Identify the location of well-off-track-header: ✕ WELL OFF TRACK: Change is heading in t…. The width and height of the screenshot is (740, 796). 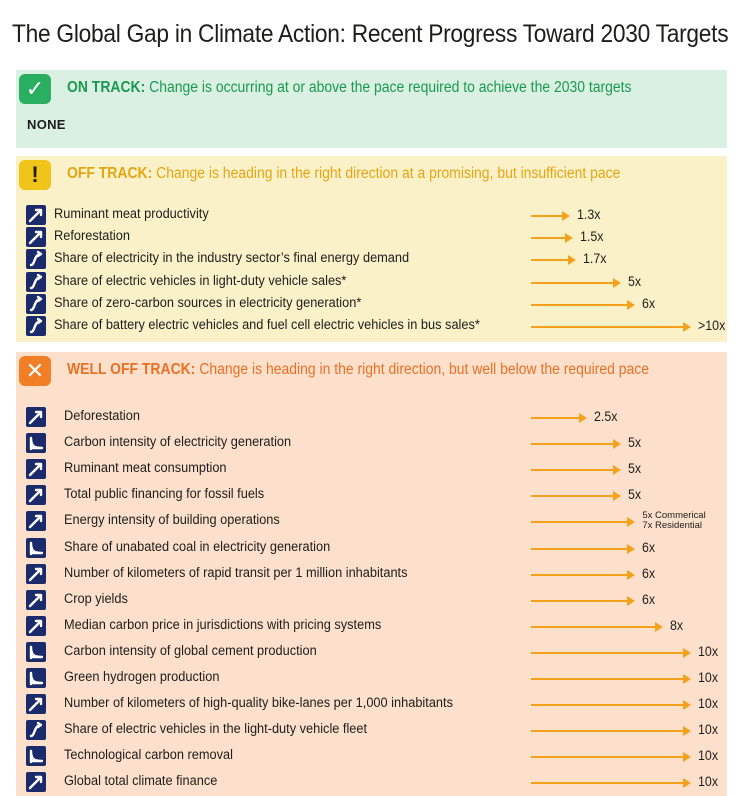
(371, 370).